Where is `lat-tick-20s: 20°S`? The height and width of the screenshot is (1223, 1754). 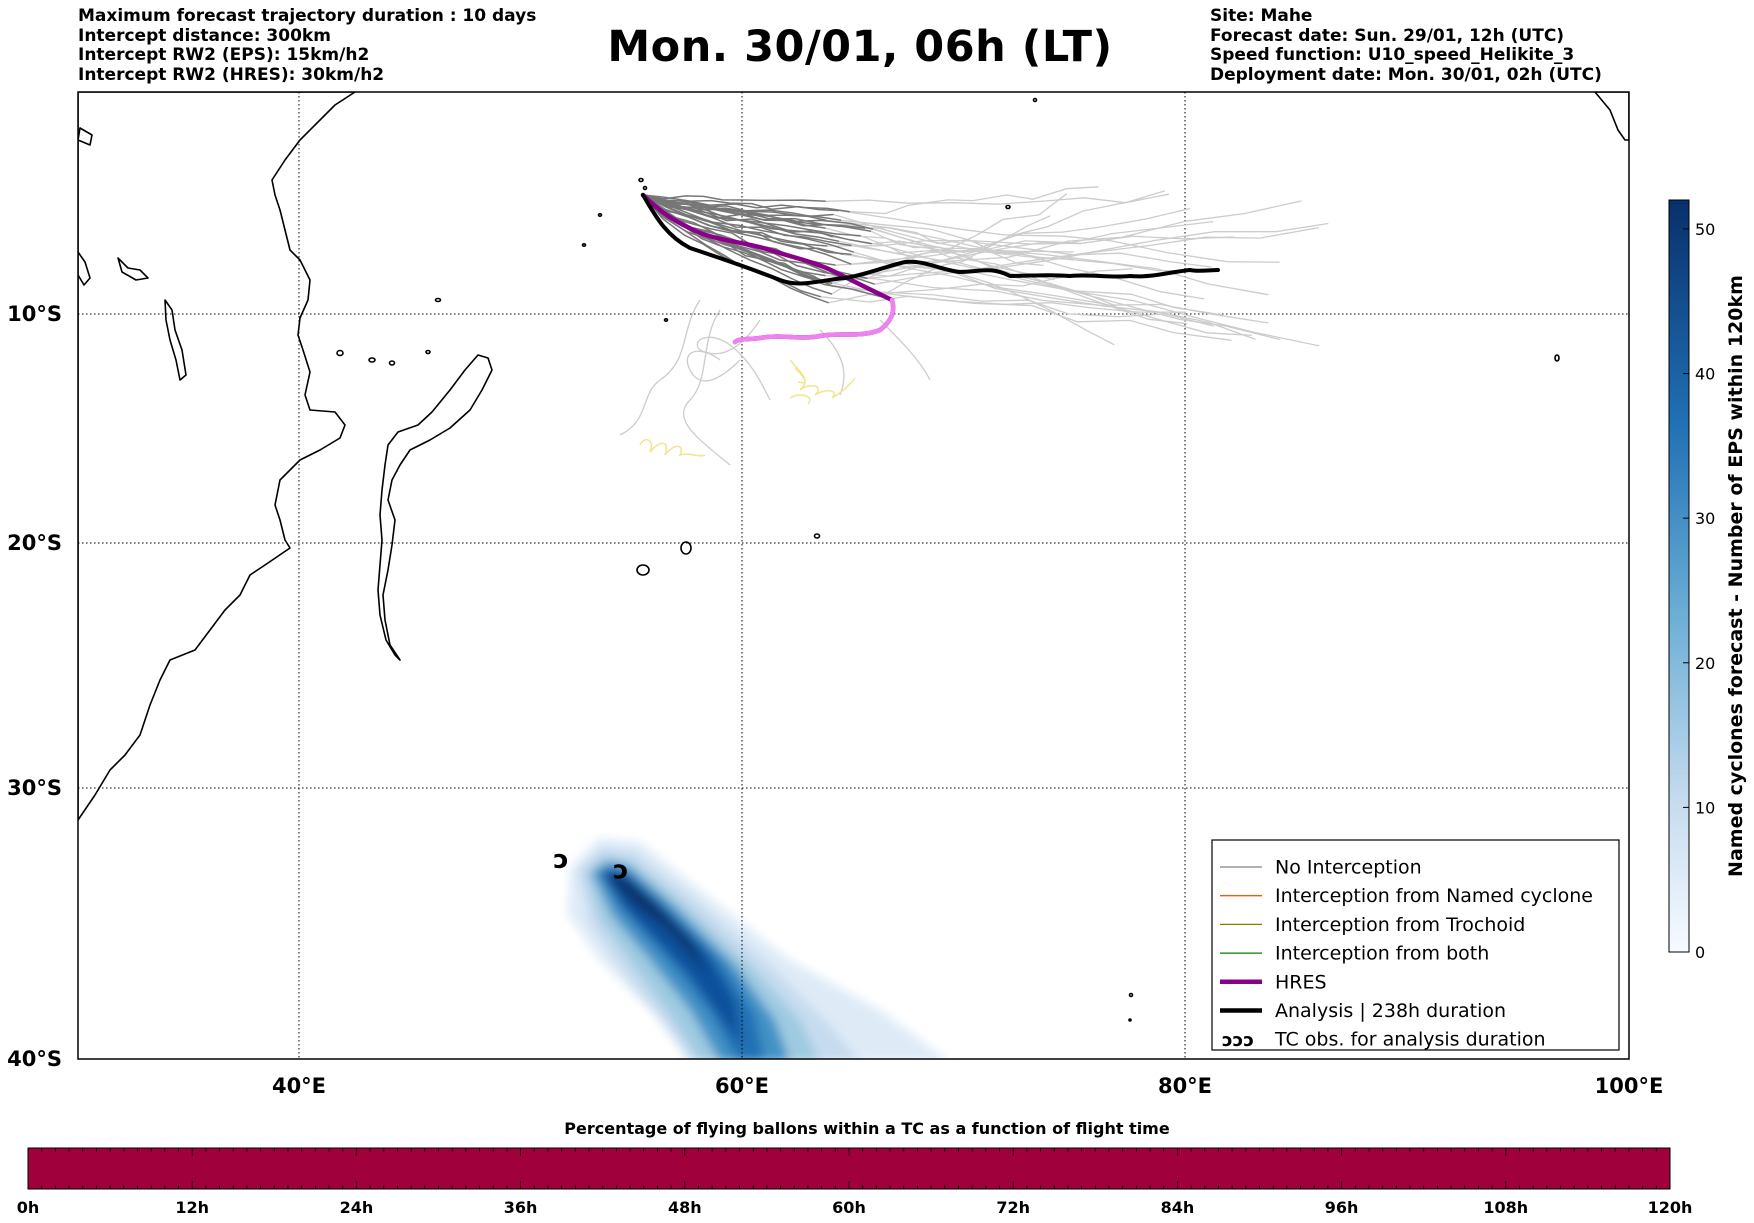
lat-tick-20s: 20°S is located at coordinates (34, 543).